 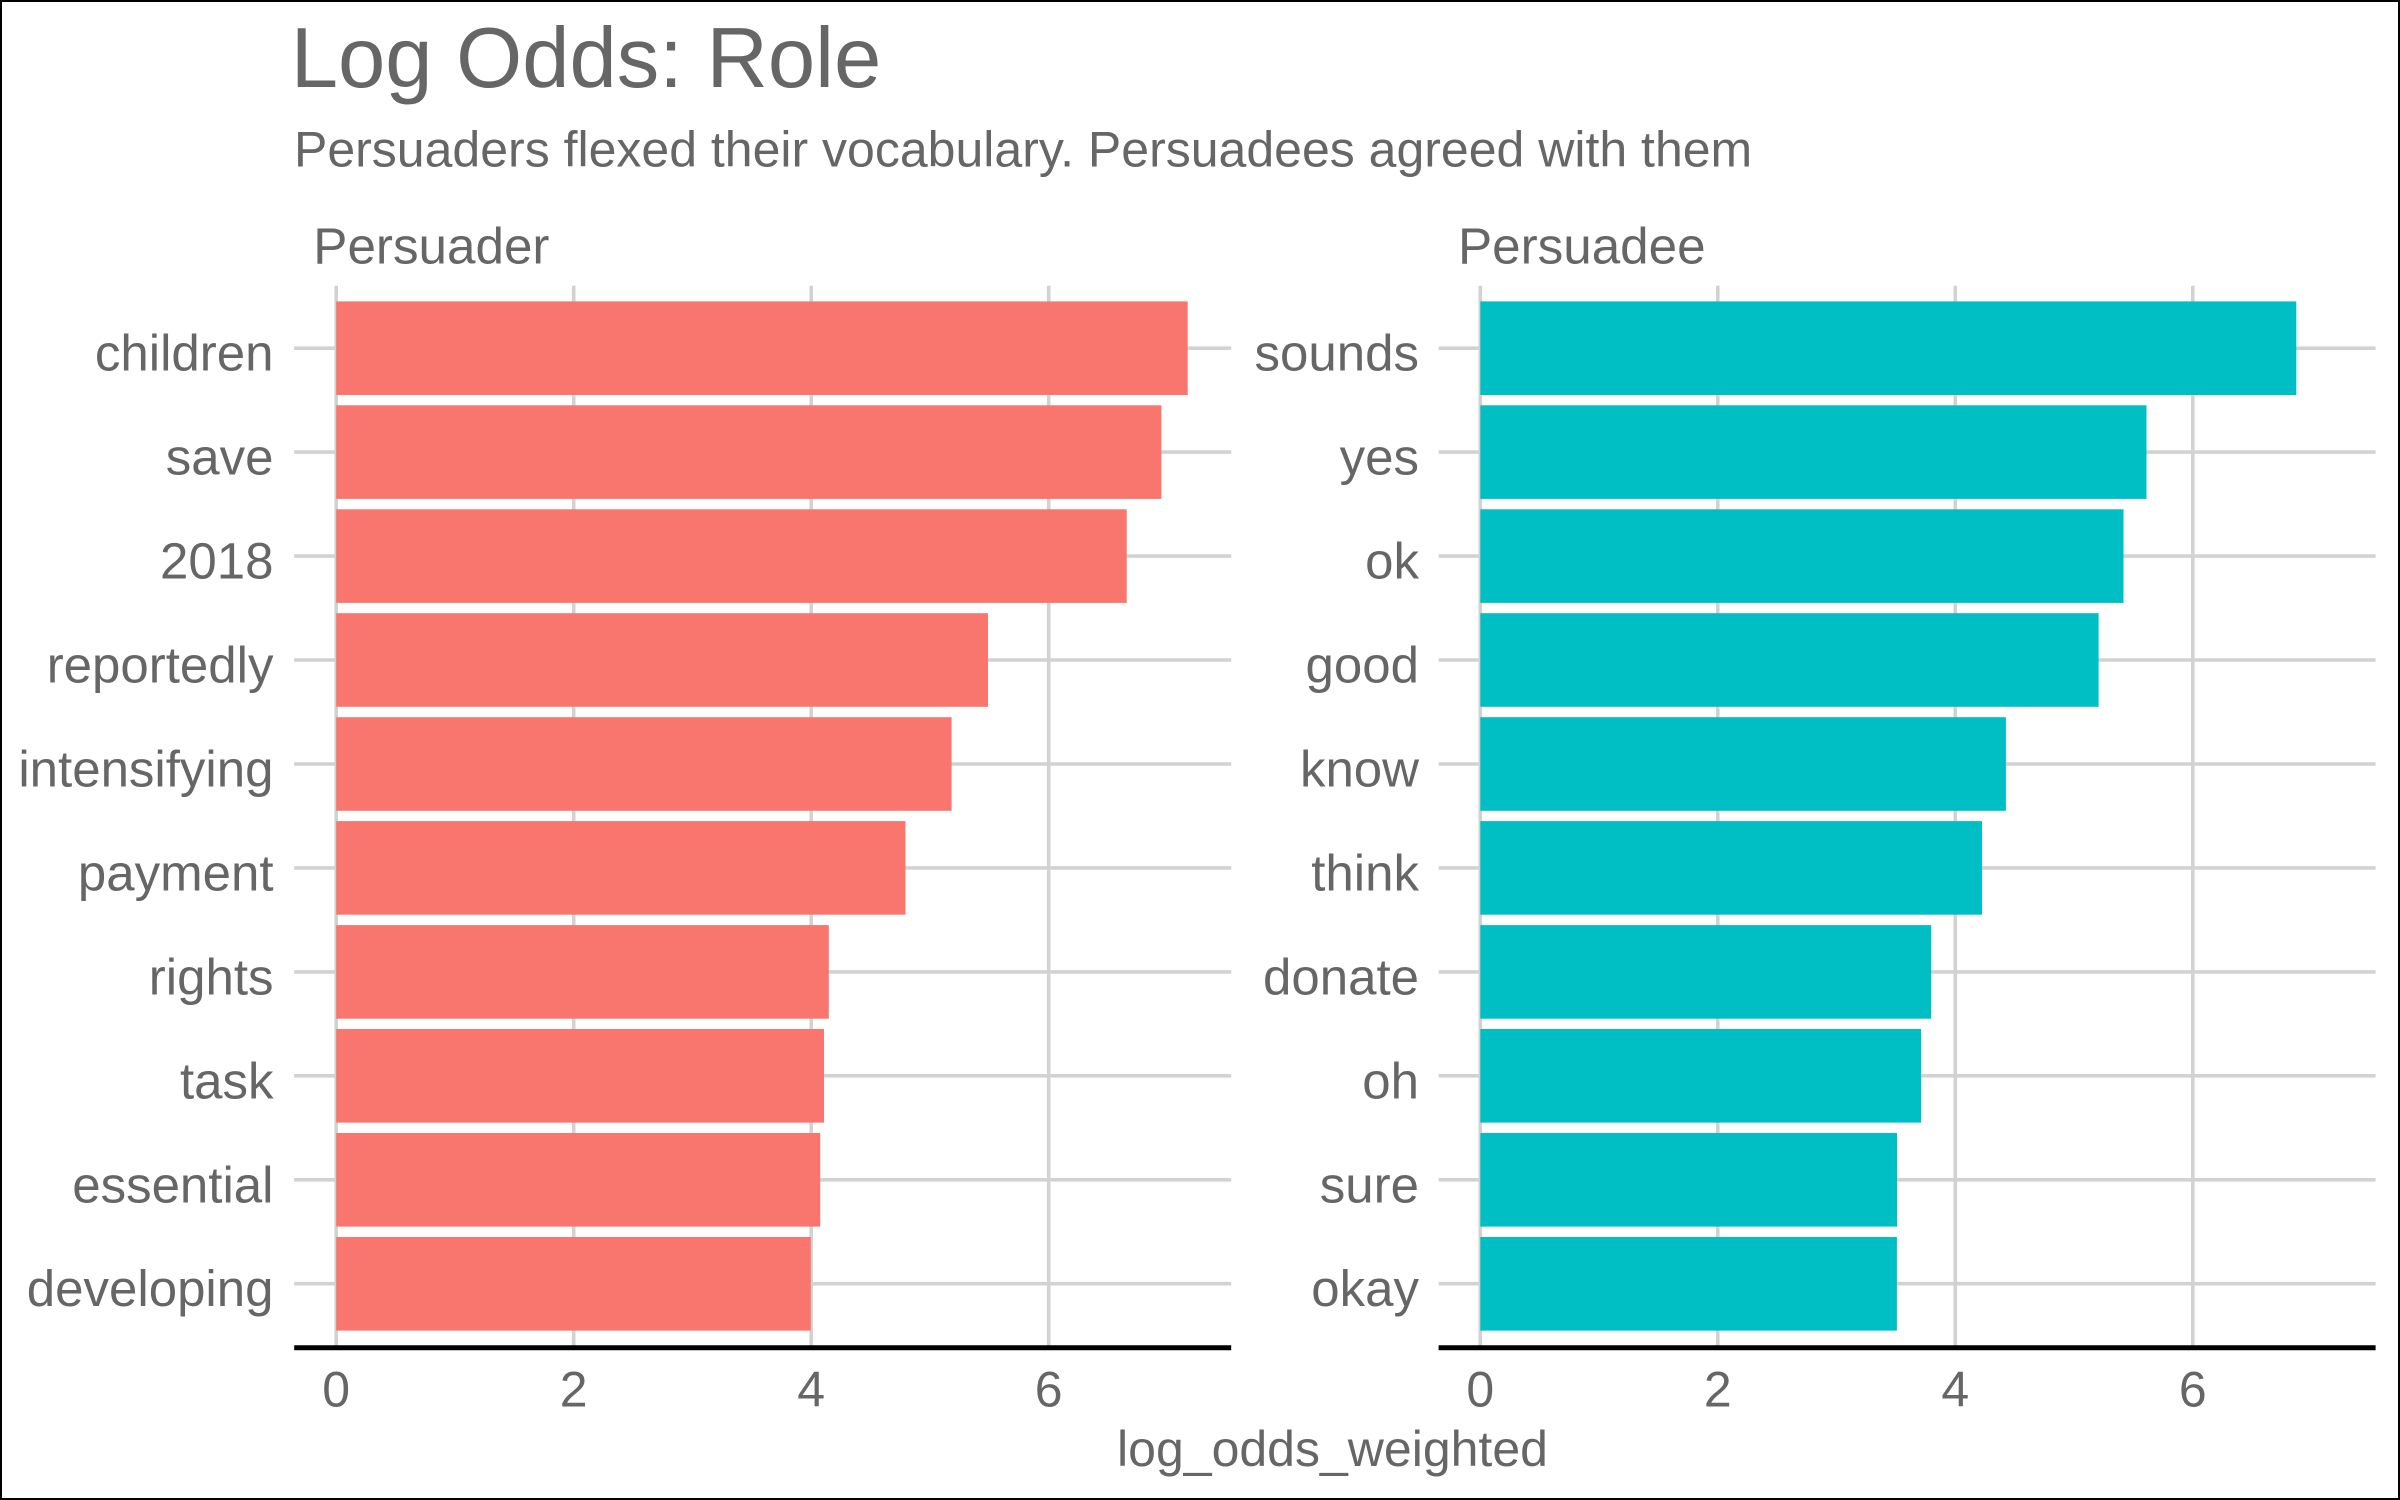 What do you see at coordinates (150, 1288) in the screenshot?
I see `svg-text: developing` at bounding box center [150, 1288].